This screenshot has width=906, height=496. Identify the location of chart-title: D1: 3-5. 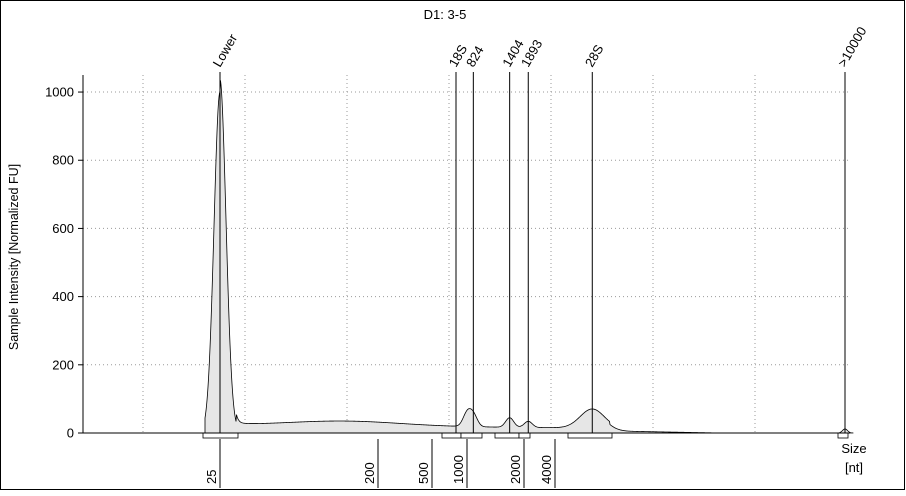
(445, 14).